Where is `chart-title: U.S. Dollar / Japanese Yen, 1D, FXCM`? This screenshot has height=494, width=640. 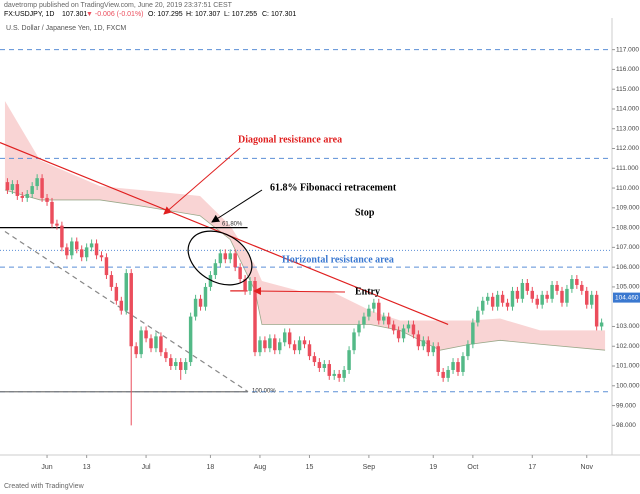
chart-title: U.S. Dollar / Japanese Yen, 1D, FXCM is located at coordinates (66, 28).